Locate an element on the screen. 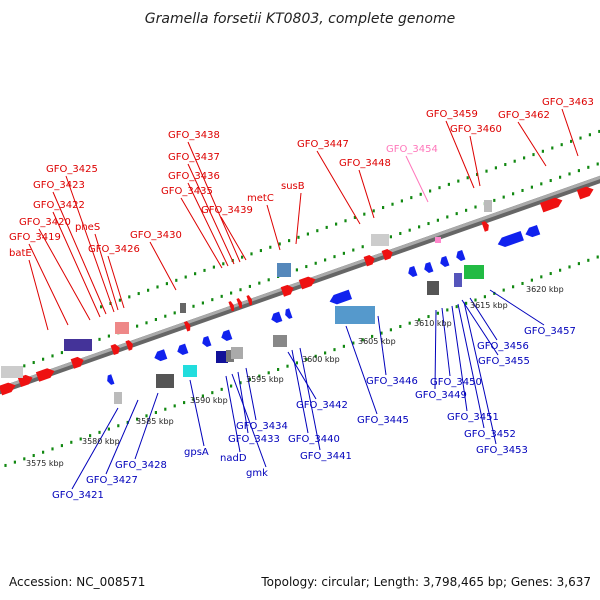 The image size is (600, 600). kbp-label: 3610 kbp is located at coordinates (433, 323).